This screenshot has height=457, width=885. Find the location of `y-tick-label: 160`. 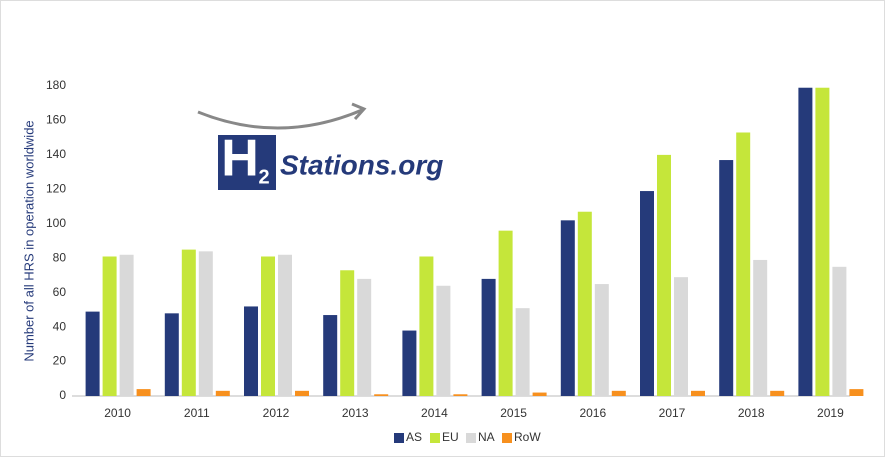

y-tick-label: 160 is located at coordinates (56, 120).